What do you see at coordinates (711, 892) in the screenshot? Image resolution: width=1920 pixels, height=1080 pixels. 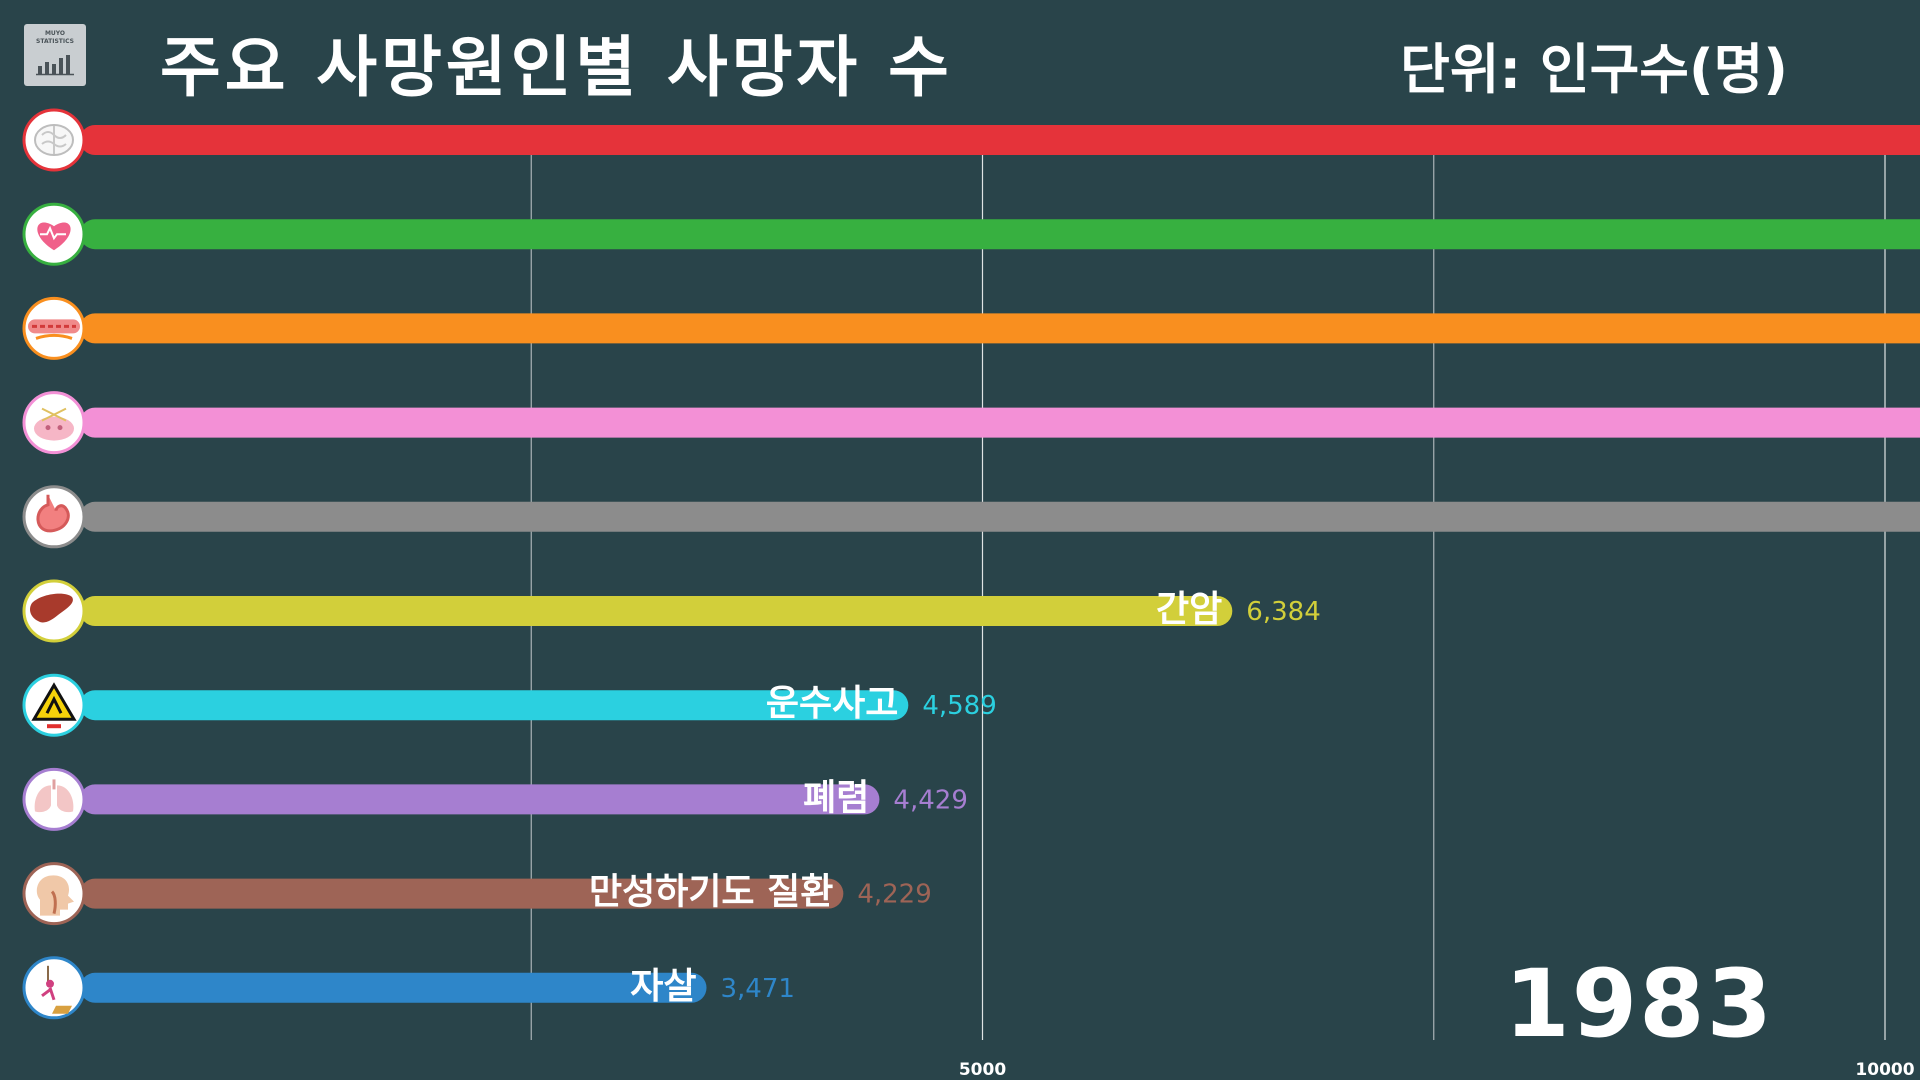 I see `bar-category-label: 만성하기도 질환` at bounding box center [711, 892].